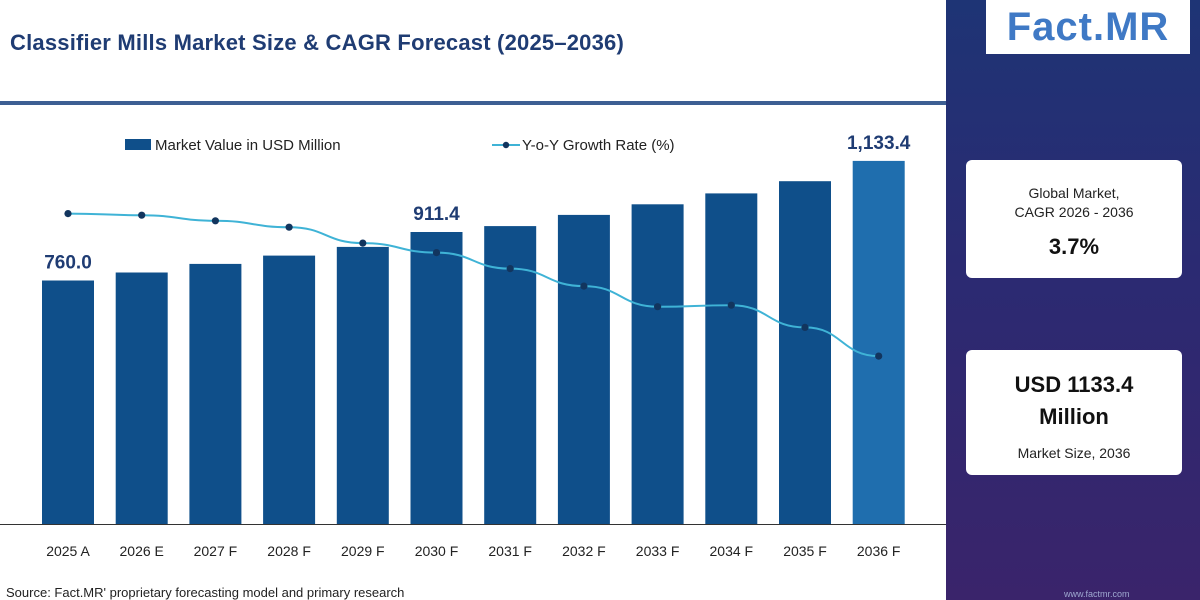  Describe the element at coordinates (805, 352) in the screenshot. I see `bar-2035-f` at that location.